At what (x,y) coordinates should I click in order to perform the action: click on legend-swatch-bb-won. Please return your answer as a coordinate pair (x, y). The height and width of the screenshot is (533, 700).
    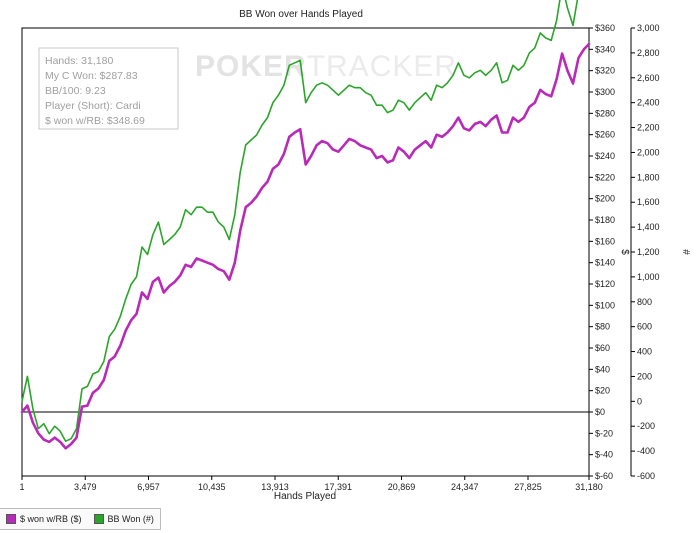
    Looking at the image, I should click on (98, 519).